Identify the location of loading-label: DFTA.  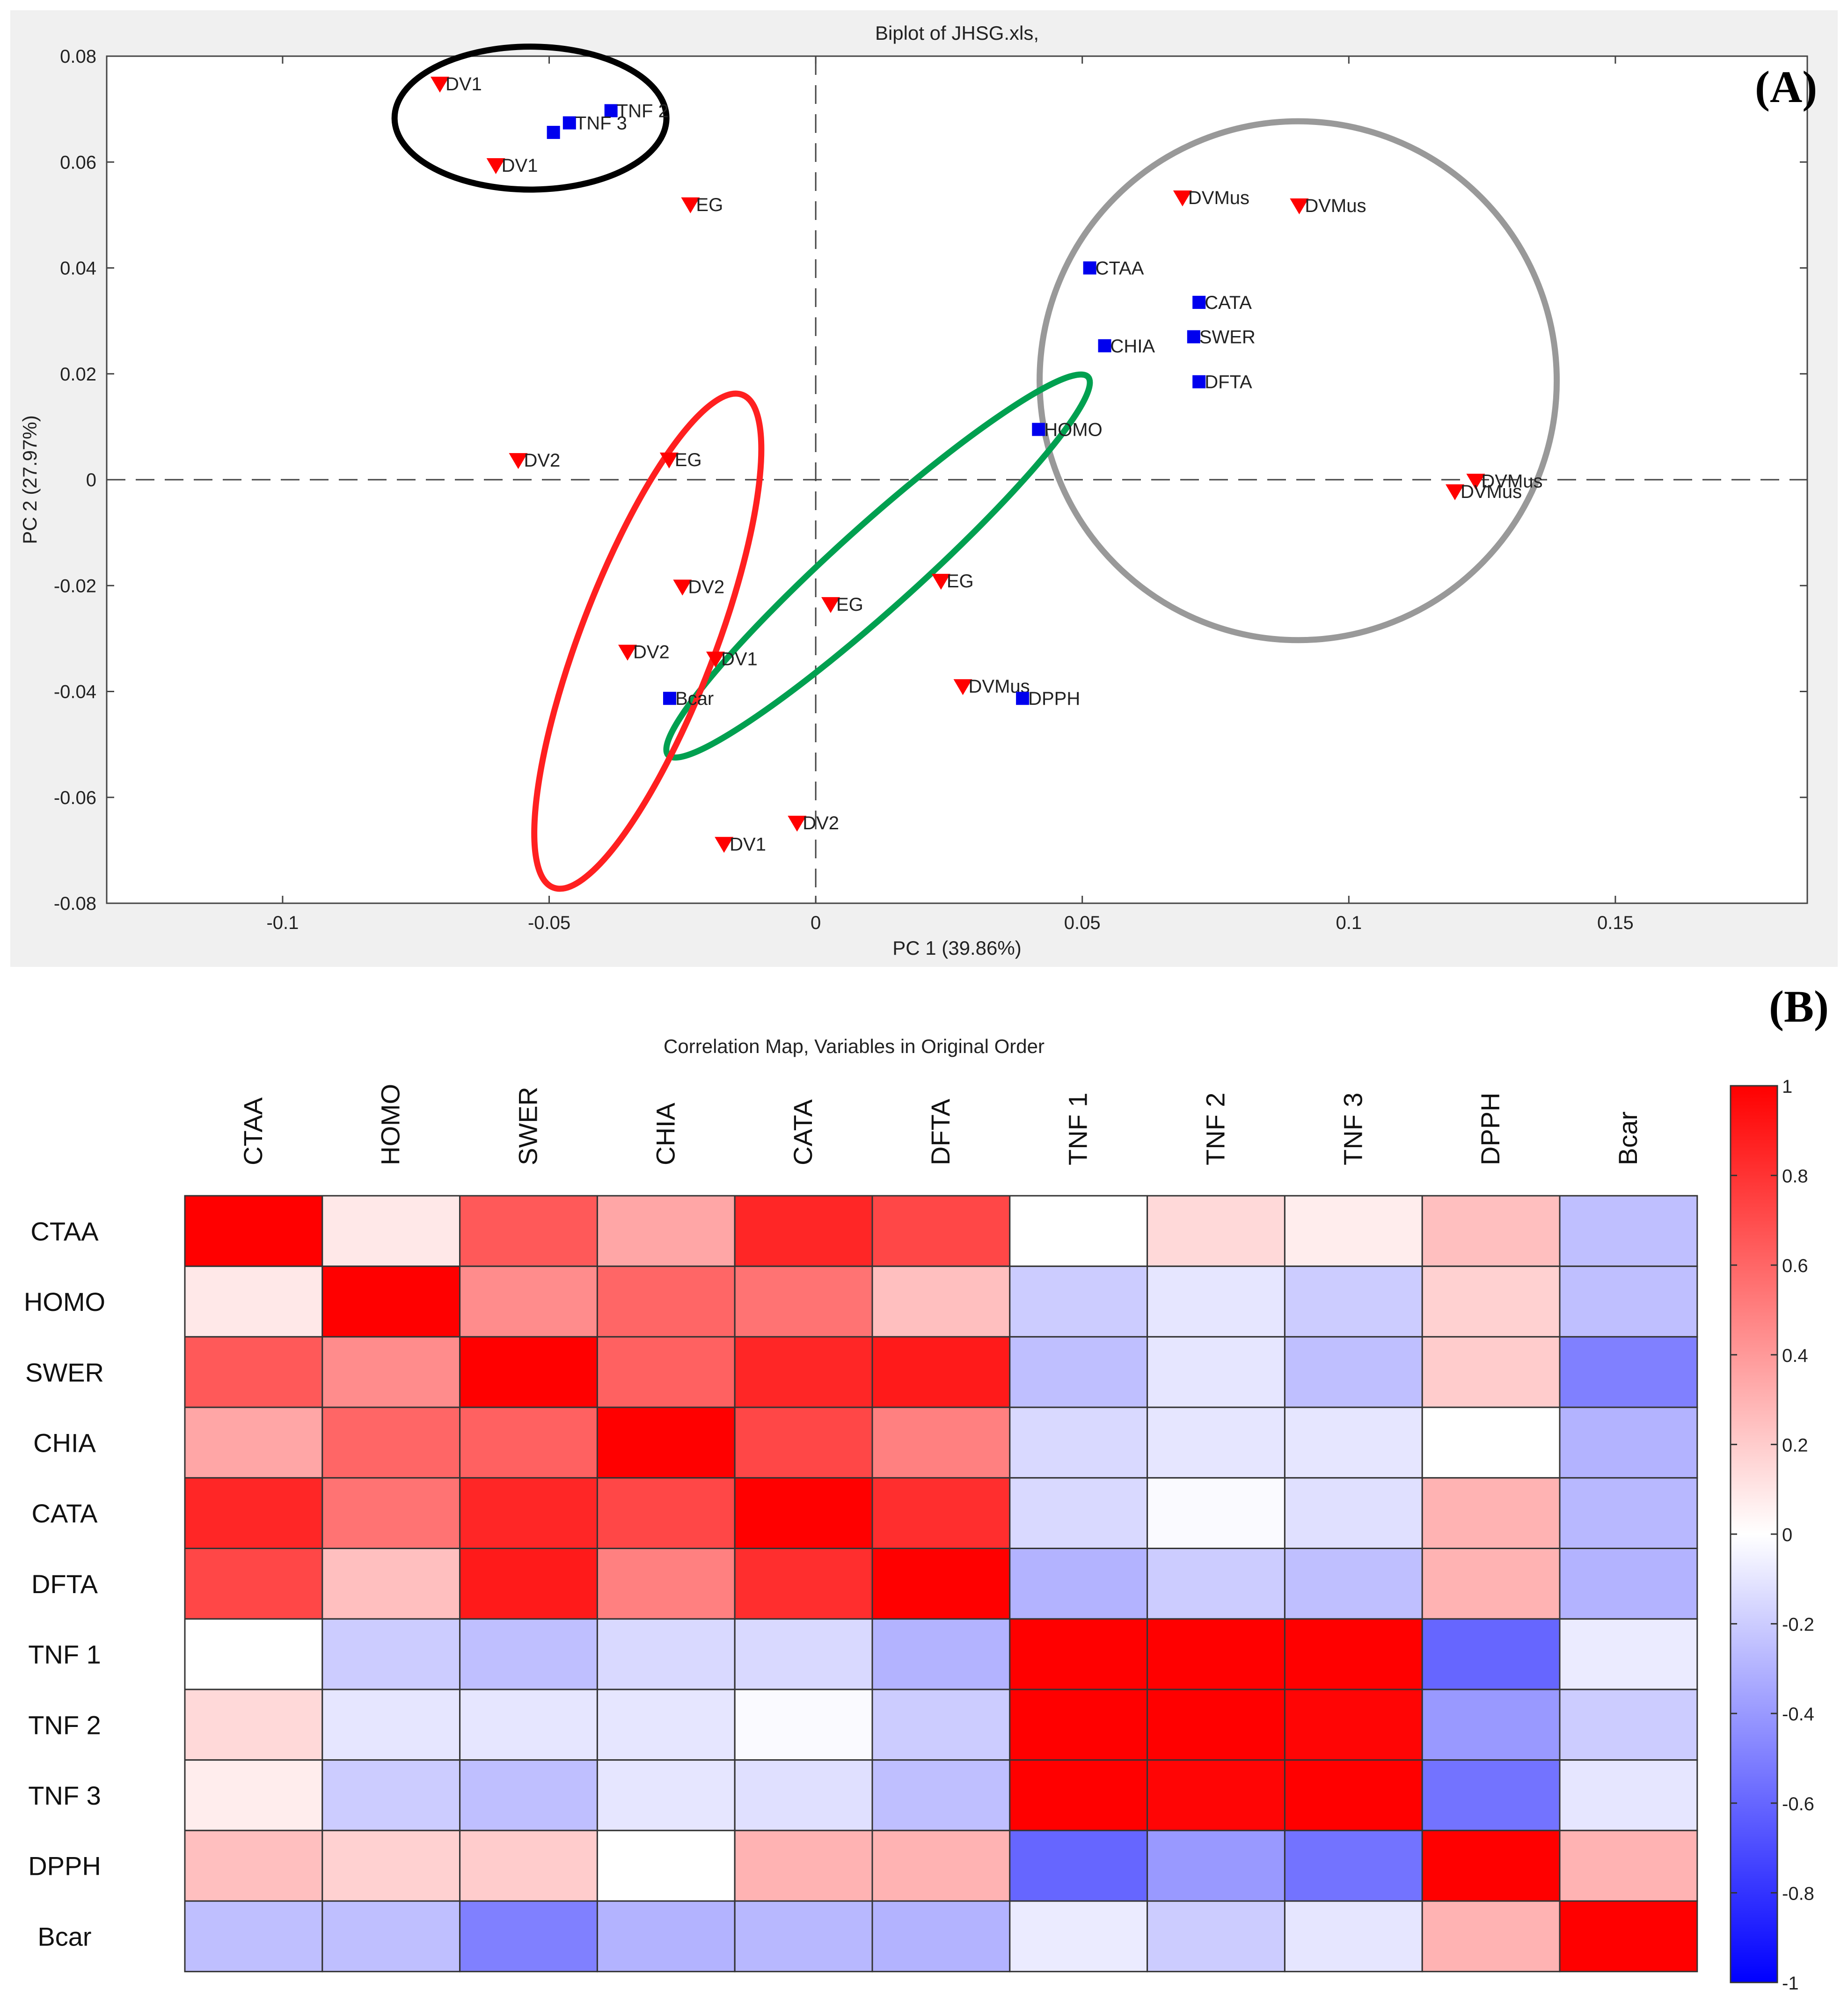
(1228, 382).